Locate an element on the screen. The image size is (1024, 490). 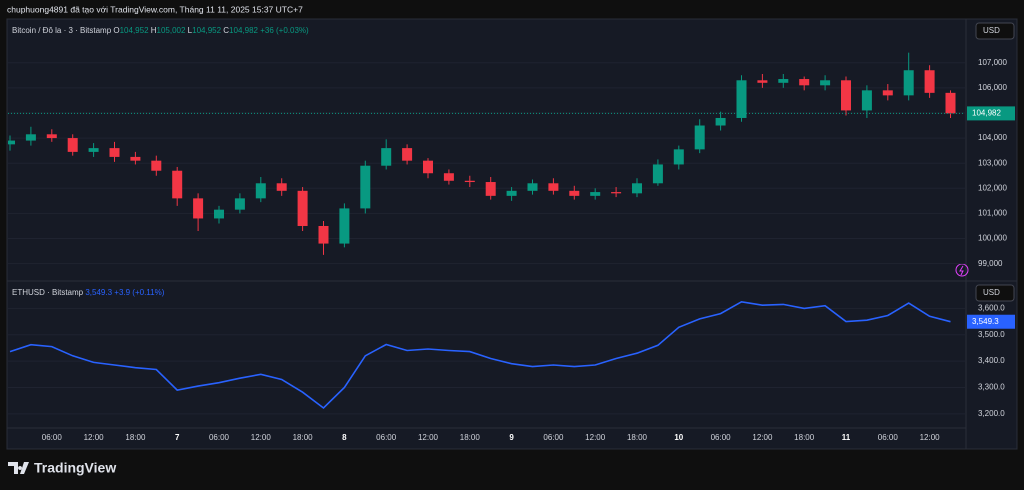
legend-change: +3.9 (+0.11%) is located at coordinates (138, 292).